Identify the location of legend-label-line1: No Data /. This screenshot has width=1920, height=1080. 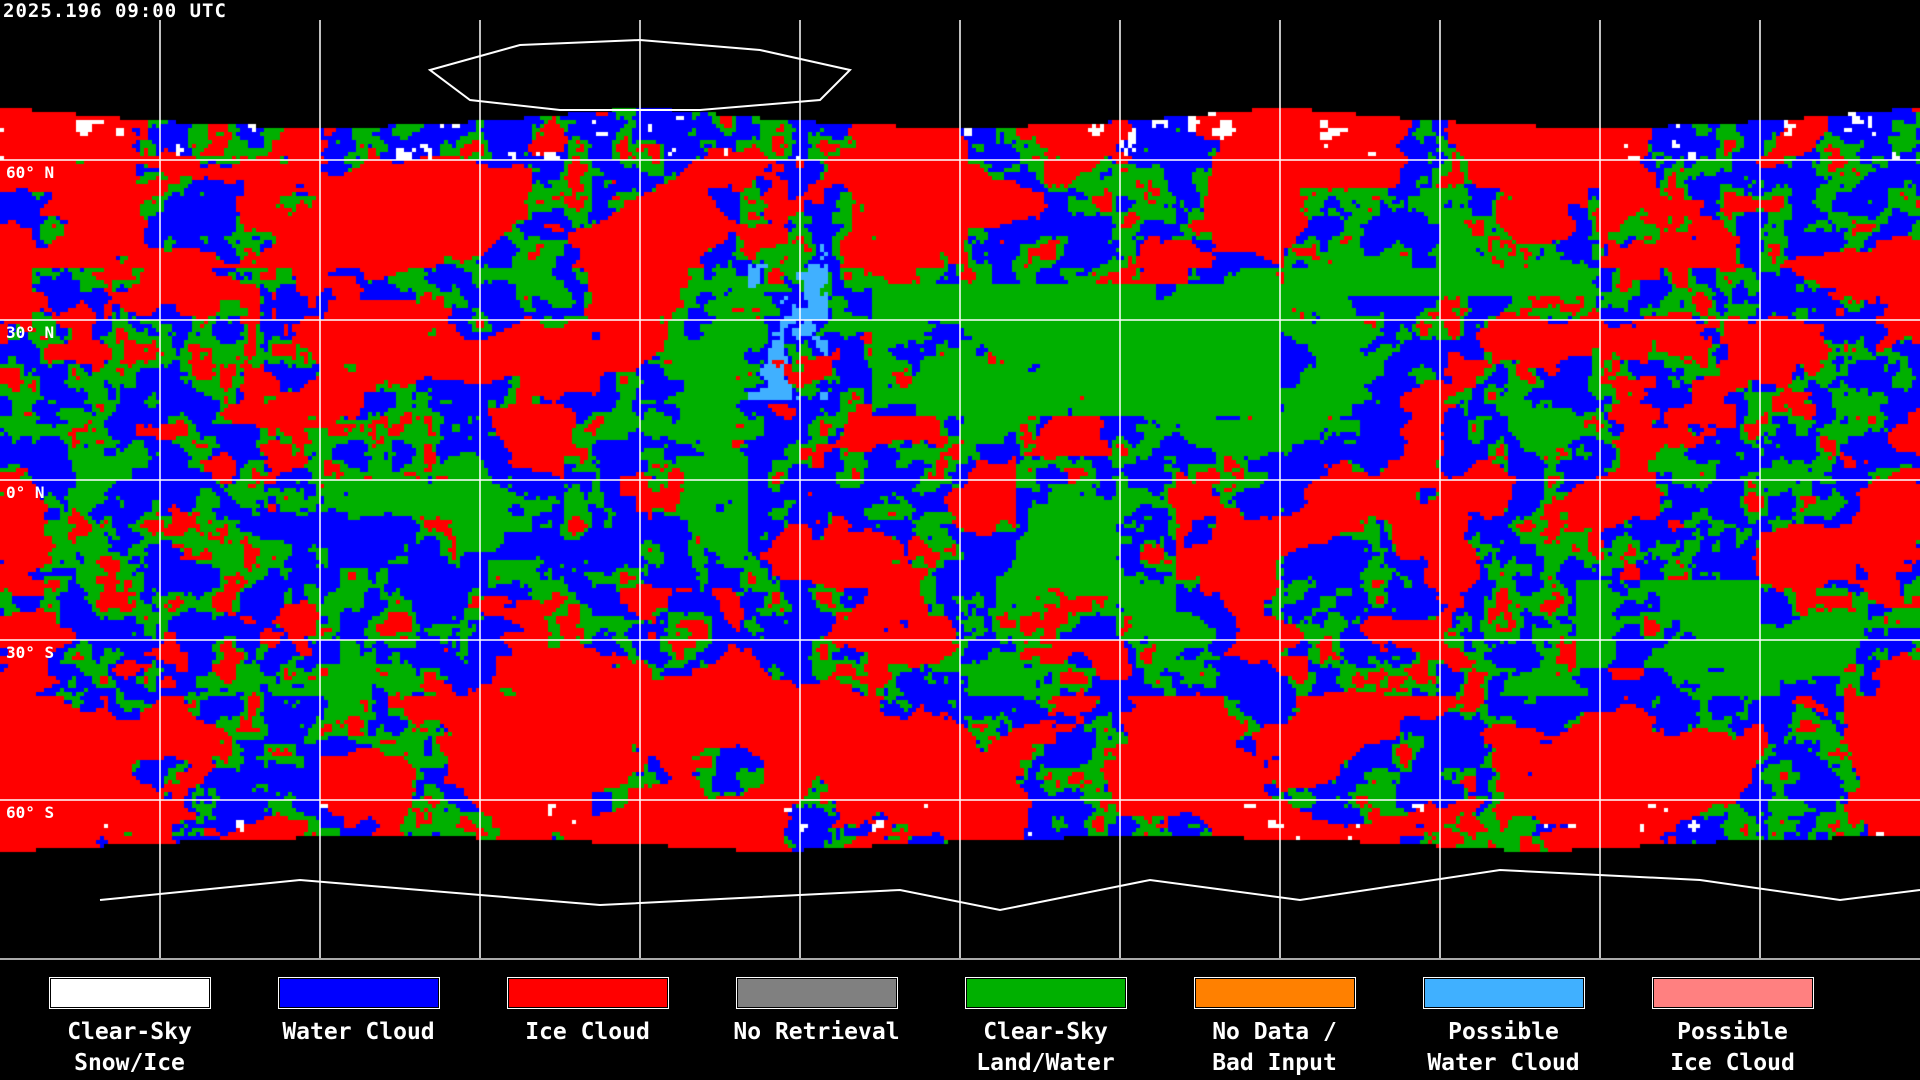
(1274, 1032).